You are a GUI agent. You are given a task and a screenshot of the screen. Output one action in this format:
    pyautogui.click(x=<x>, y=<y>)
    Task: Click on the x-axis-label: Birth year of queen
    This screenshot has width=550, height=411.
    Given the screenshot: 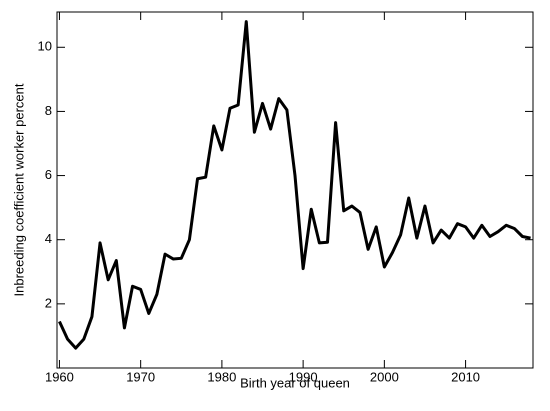 What is the action you would take?
    pyautogui.click(x=295, y=382)
    